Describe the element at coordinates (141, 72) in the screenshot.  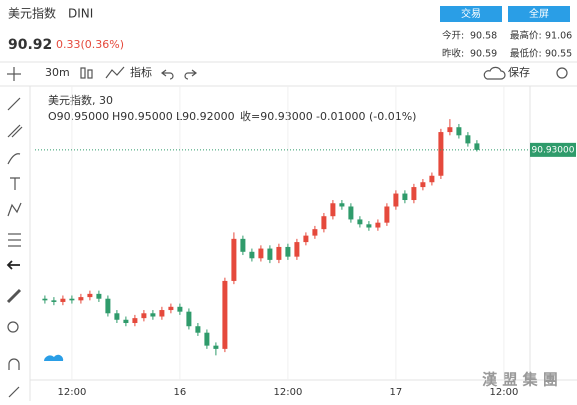
I see `indicators: 指标` at that location.